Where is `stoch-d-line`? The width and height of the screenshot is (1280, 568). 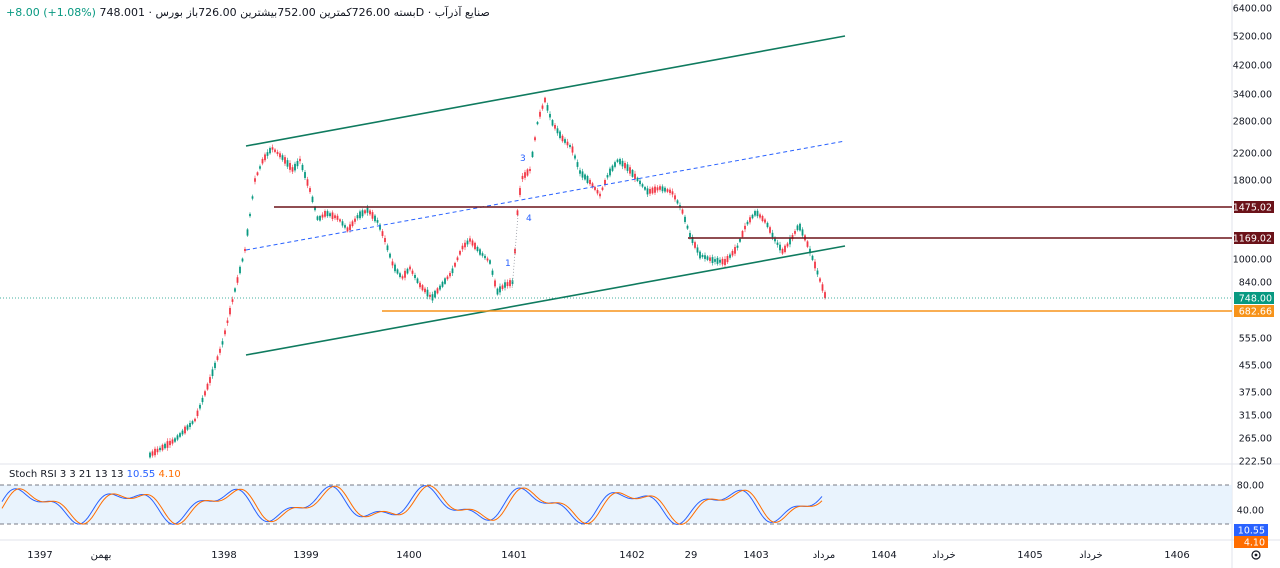
stoch-d-line is located at coordinates (412, 505).